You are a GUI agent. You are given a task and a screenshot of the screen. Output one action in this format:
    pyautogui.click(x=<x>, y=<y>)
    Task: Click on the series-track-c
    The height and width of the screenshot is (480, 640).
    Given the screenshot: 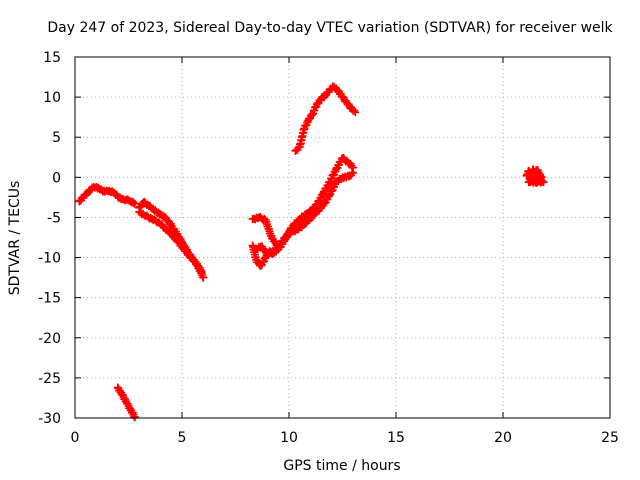 What is the action you would take?
    pyautogui.click(x=170, y=241)
    